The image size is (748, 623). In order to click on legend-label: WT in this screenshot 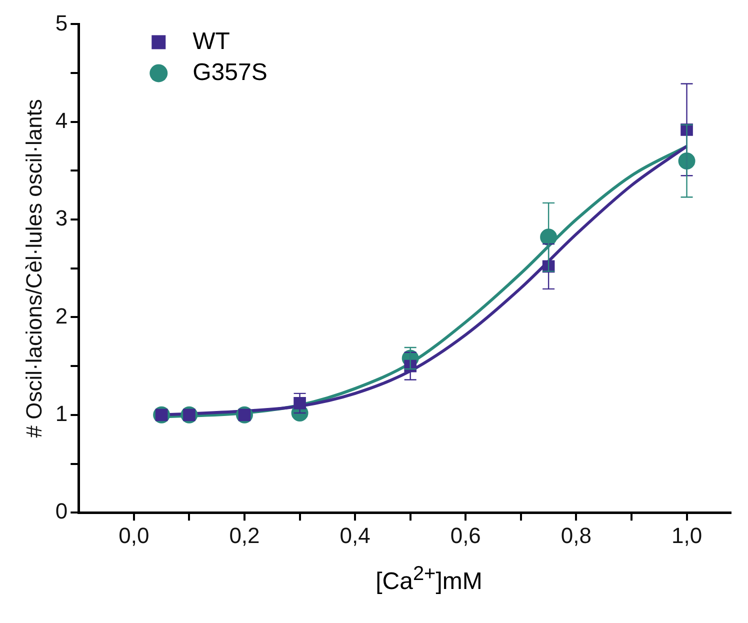, I will do `click(211, 41)`.